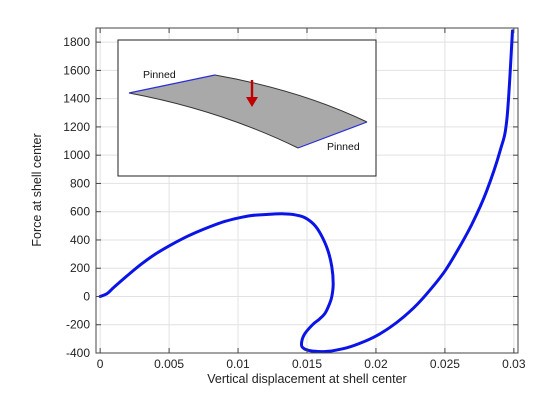  I want to click on shell-curved-edge-top, so click(291, 98).